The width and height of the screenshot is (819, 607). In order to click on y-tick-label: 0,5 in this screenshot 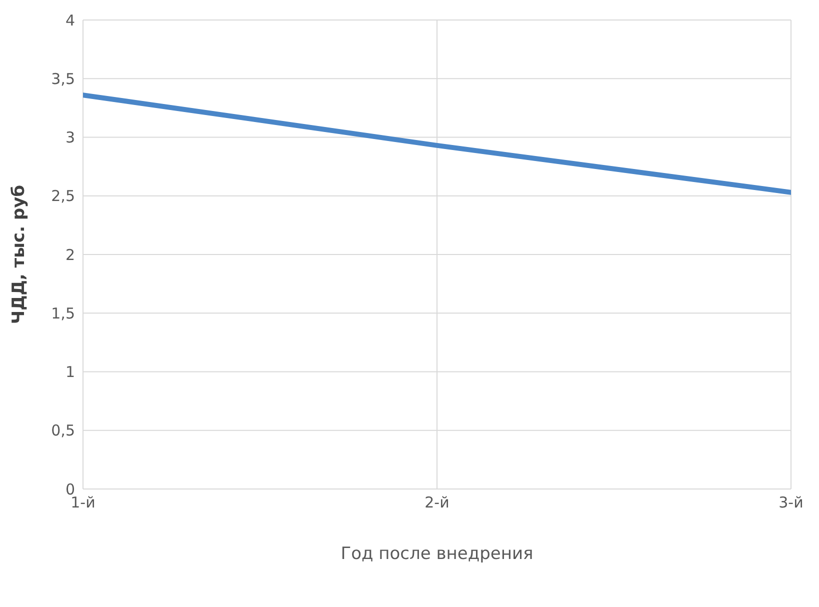, I will do `click(63, 431)`.